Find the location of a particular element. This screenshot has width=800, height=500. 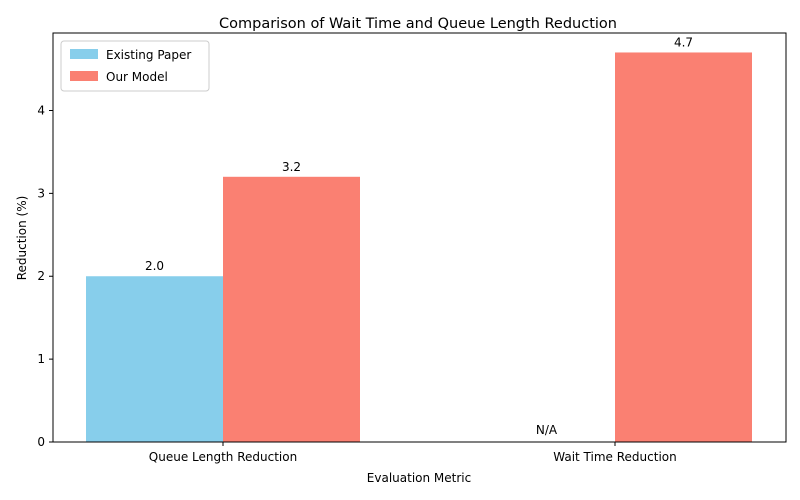

legend-entry-label: Existing Paper is located at coordinates (148, 55).